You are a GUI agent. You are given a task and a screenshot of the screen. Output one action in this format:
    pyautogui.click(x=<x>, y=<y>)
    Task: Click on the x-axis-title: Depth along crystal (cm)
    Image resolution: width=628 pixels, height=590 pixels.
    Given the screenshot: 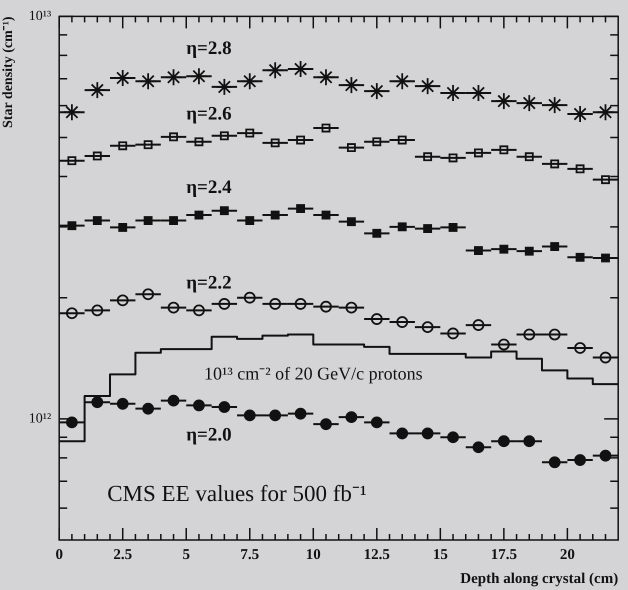 What is the action you would take?
    pyautogui.click(x=539, y=578)
    